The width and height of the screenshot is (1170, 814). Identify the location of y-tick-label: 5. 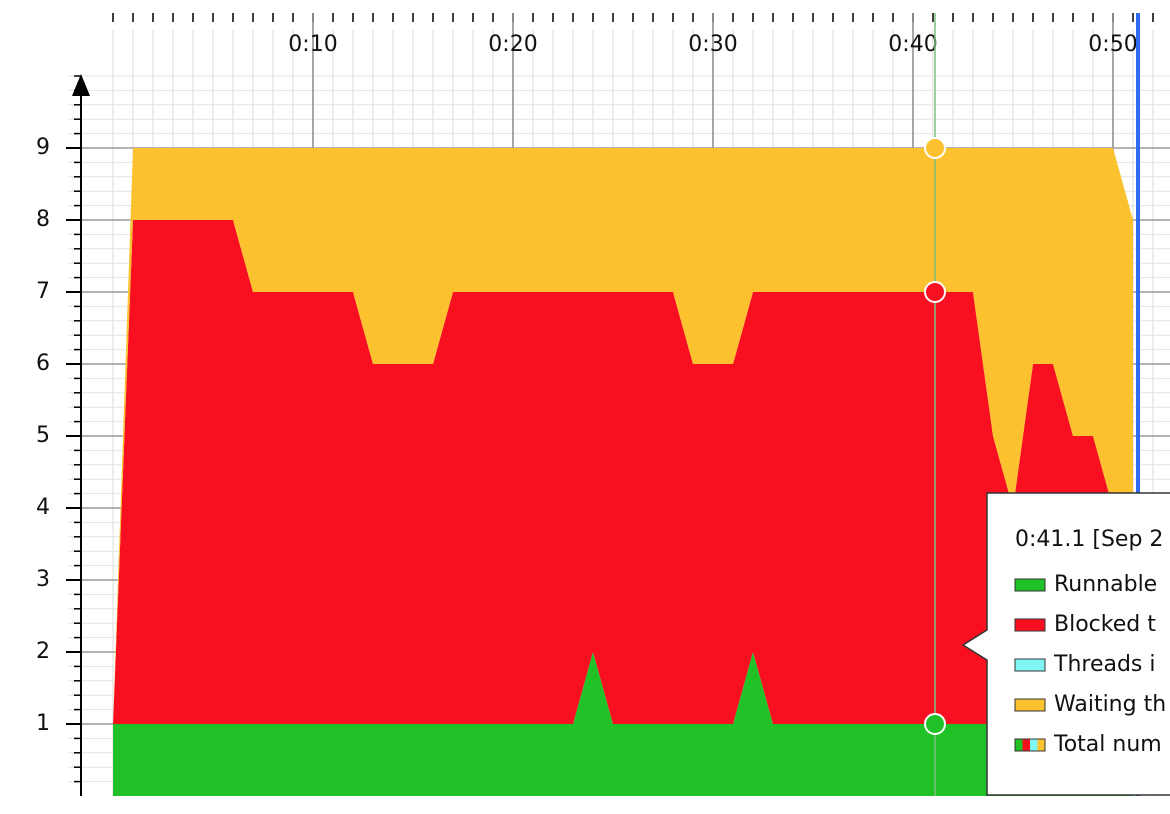
(43, 435).